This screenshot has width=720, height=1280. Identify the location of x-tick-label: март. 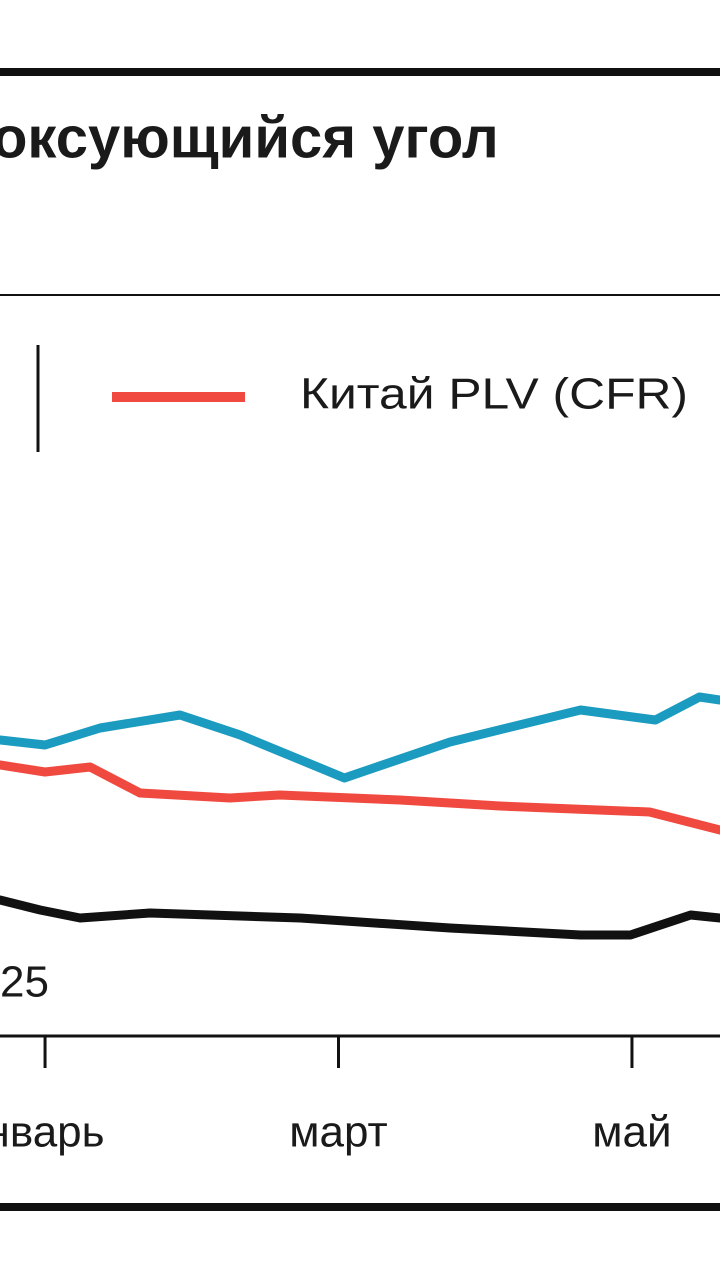
(338, 1132).